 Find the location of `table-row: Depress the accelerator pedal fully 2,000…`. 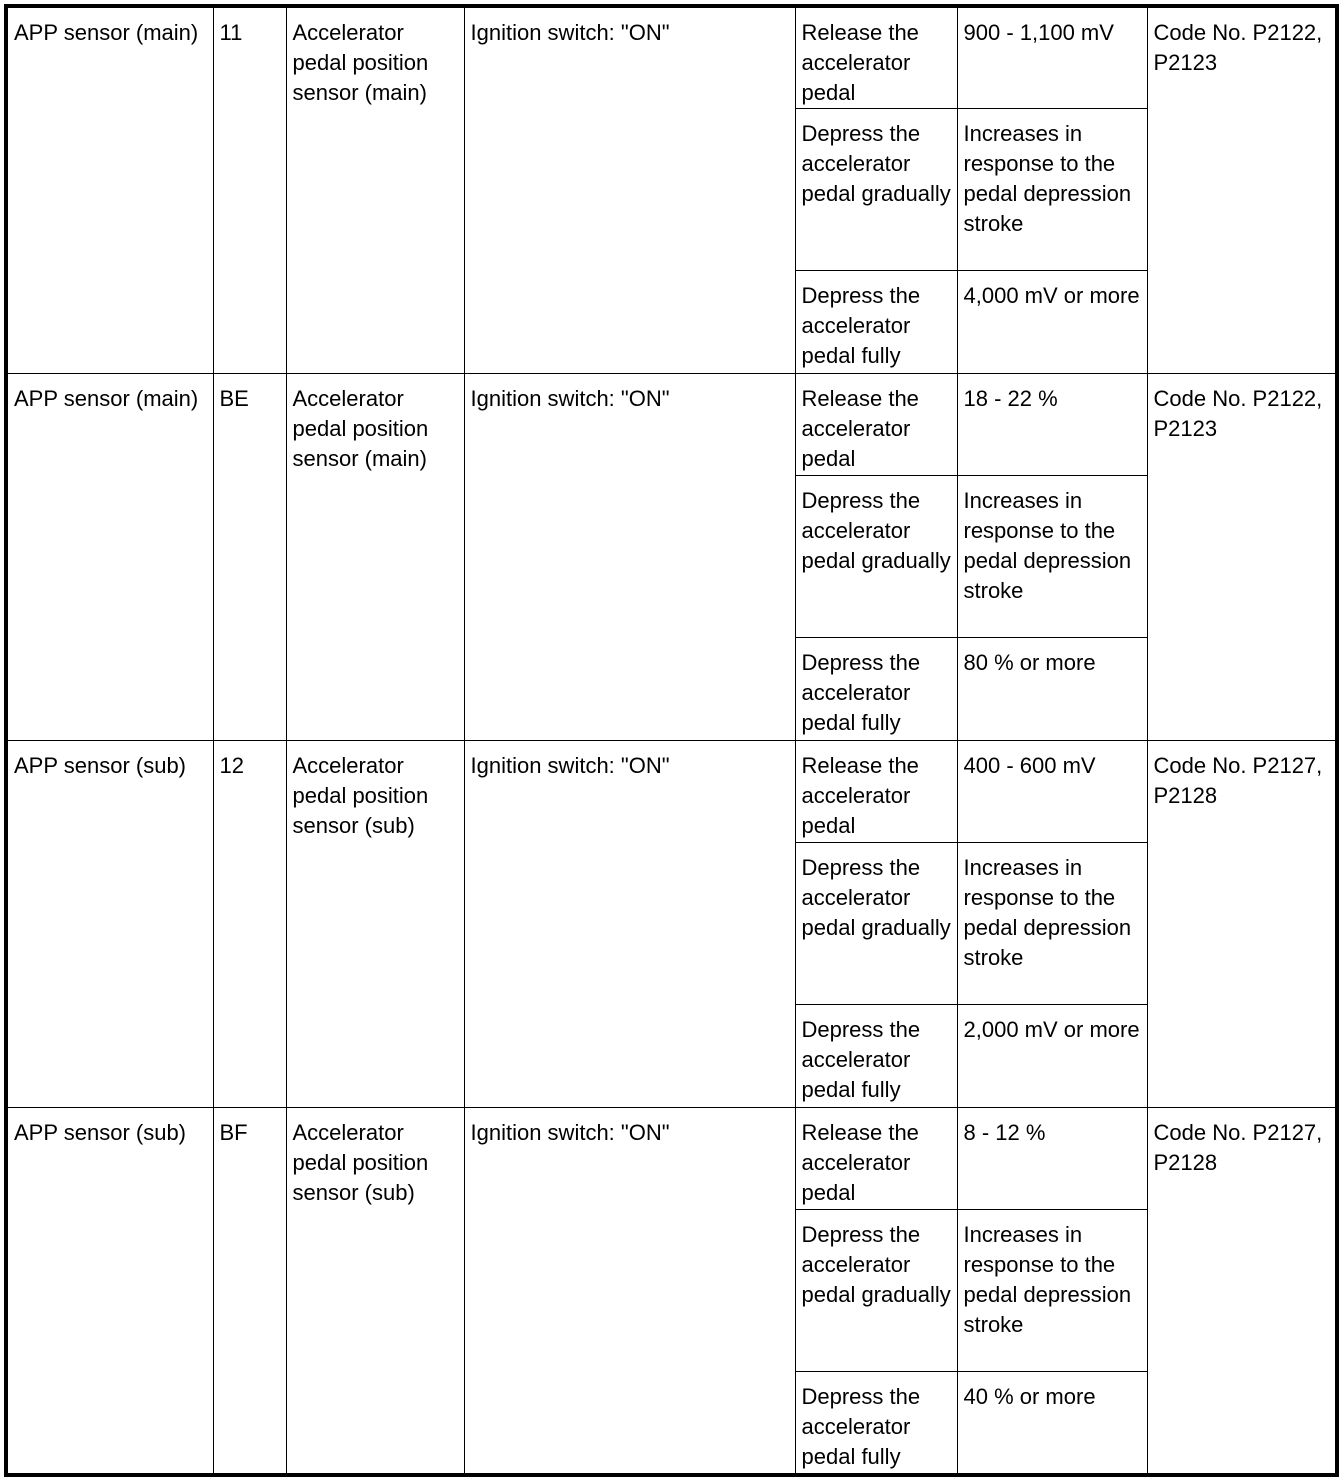

table-row: Depress the accelerator pedal fully 2,000… is located at coordinates (671, 1056).